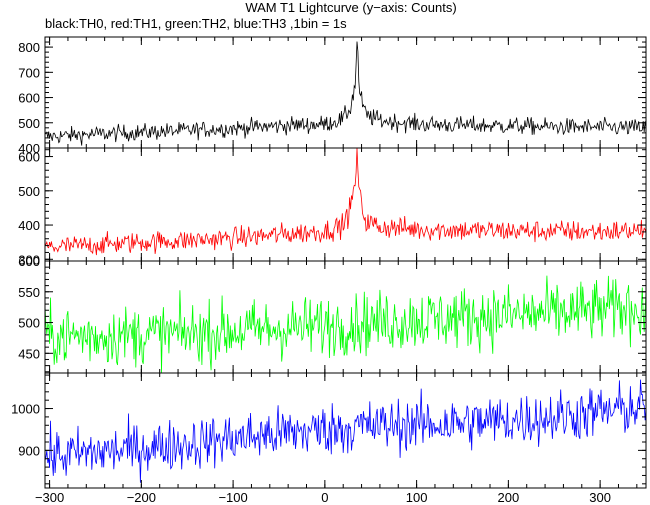 This screenshot has width=650, height=505. I want to click on x-tick-label: −100, so click(232, 497).